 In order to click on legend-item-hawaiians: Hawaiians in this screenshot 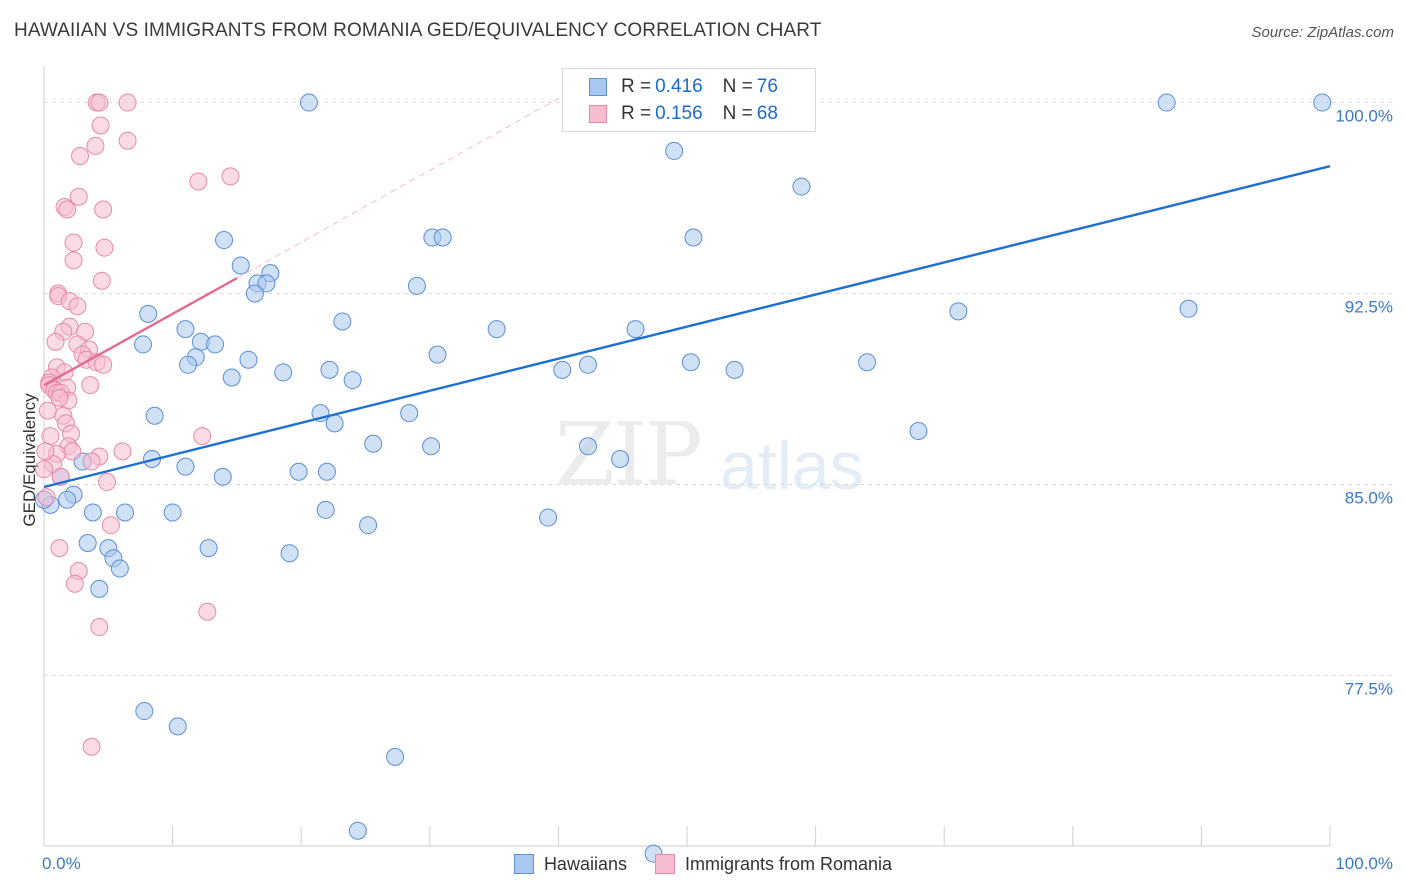, I will do `click(570, 864)`.